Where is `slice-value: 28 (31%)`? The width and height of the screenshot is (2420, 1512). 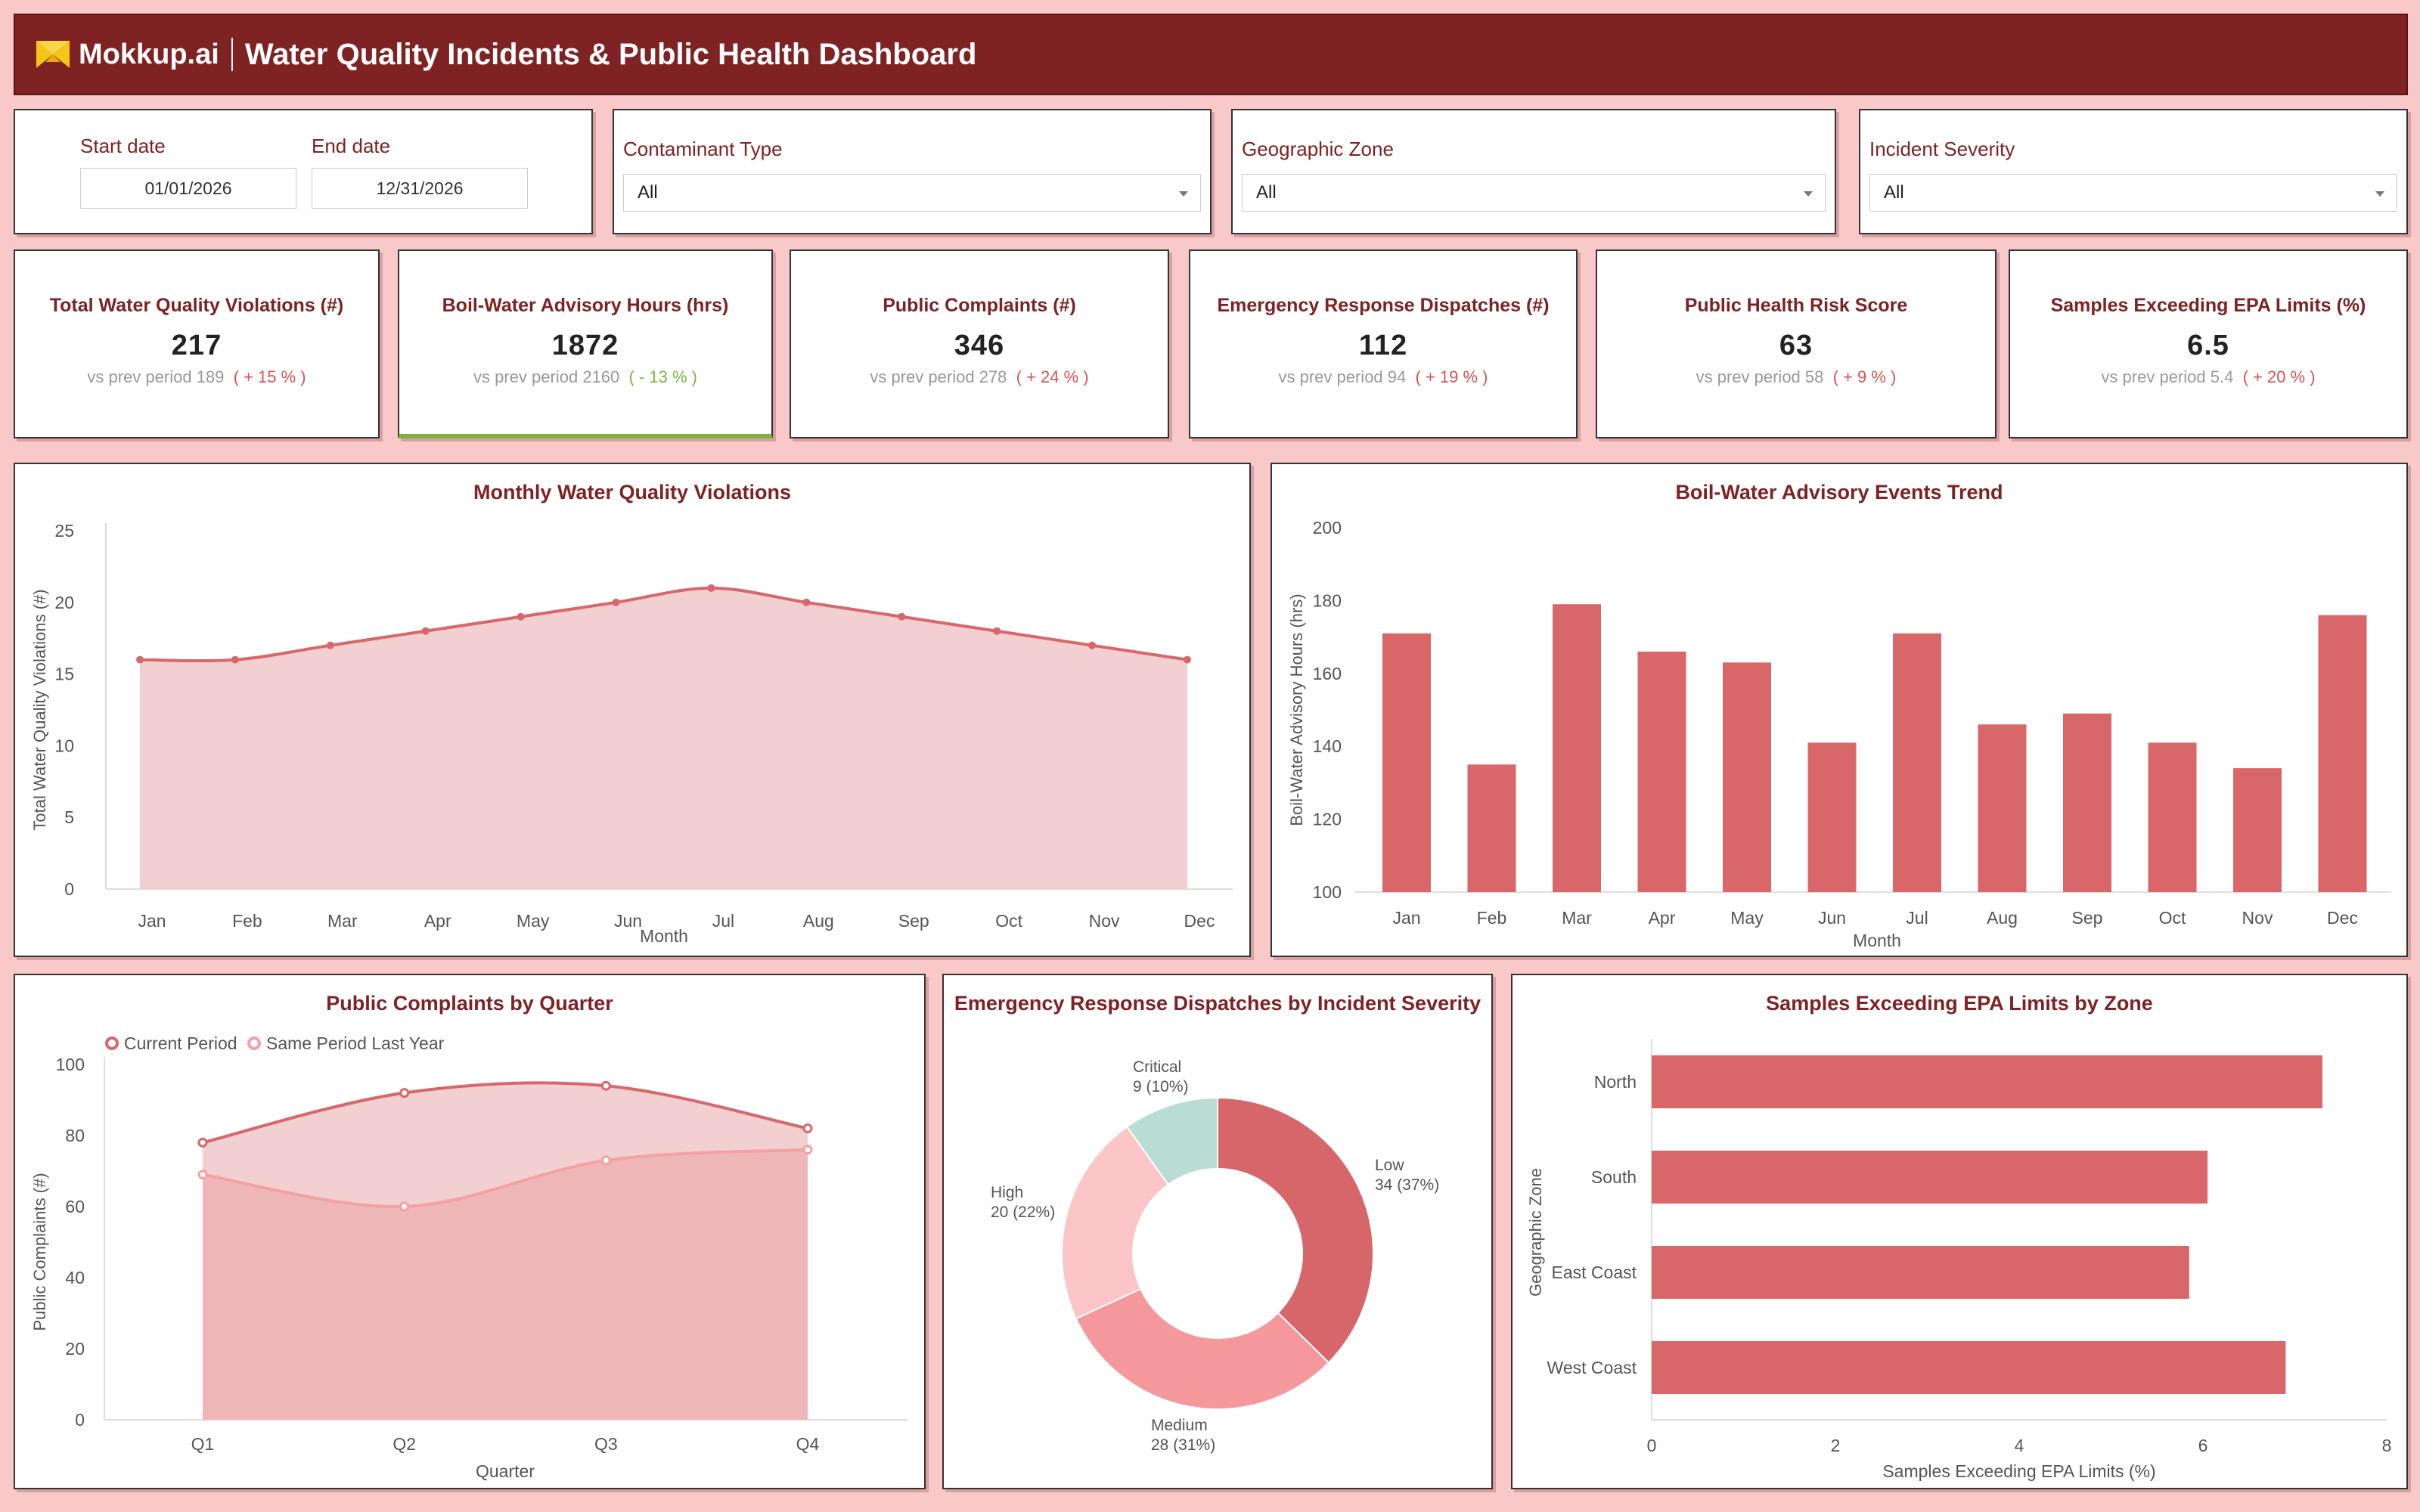 slice-value: 28 (31%) is located at coordinates (1183, 1445).